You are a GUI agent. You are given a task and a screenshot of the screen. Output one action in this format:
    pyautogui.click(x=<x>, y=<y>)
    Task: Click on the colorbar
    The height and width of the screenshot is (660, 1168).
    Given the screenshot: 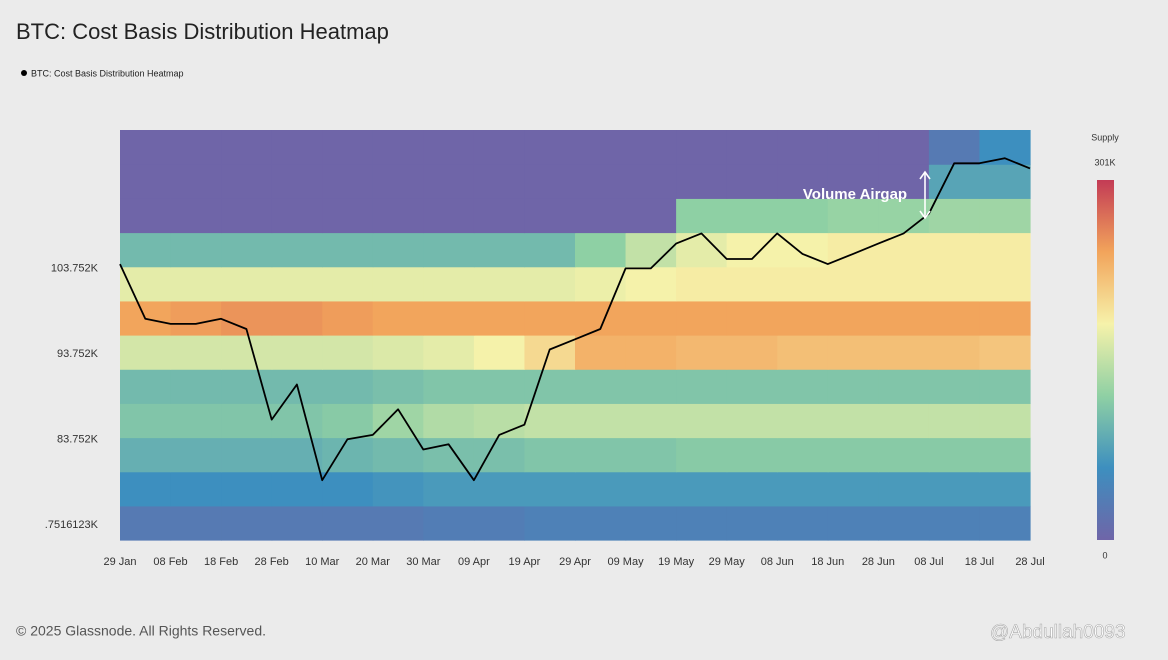 What is the action you would take?
    pyautogui.click(x=1105, y=360)
    